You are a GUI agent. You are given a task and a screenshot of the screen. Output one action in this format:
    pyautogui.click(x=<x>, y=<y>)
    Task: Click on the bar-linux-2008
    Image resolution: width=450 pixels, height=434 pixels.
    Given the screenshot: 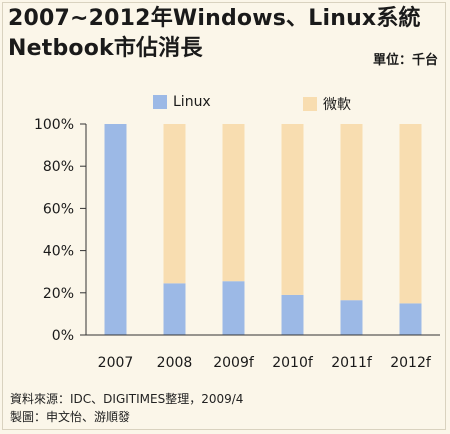 What is the action you would take?
    pyautogui.click(x=174, y=309)
    